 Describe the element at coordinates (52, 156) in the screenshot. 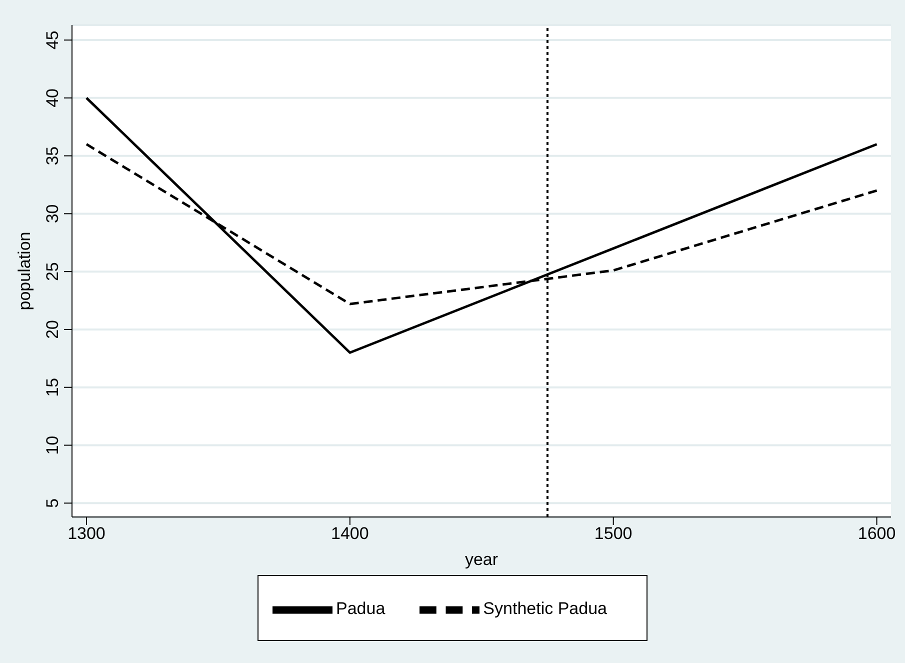

I see `y-tick-label: 35` at that location.